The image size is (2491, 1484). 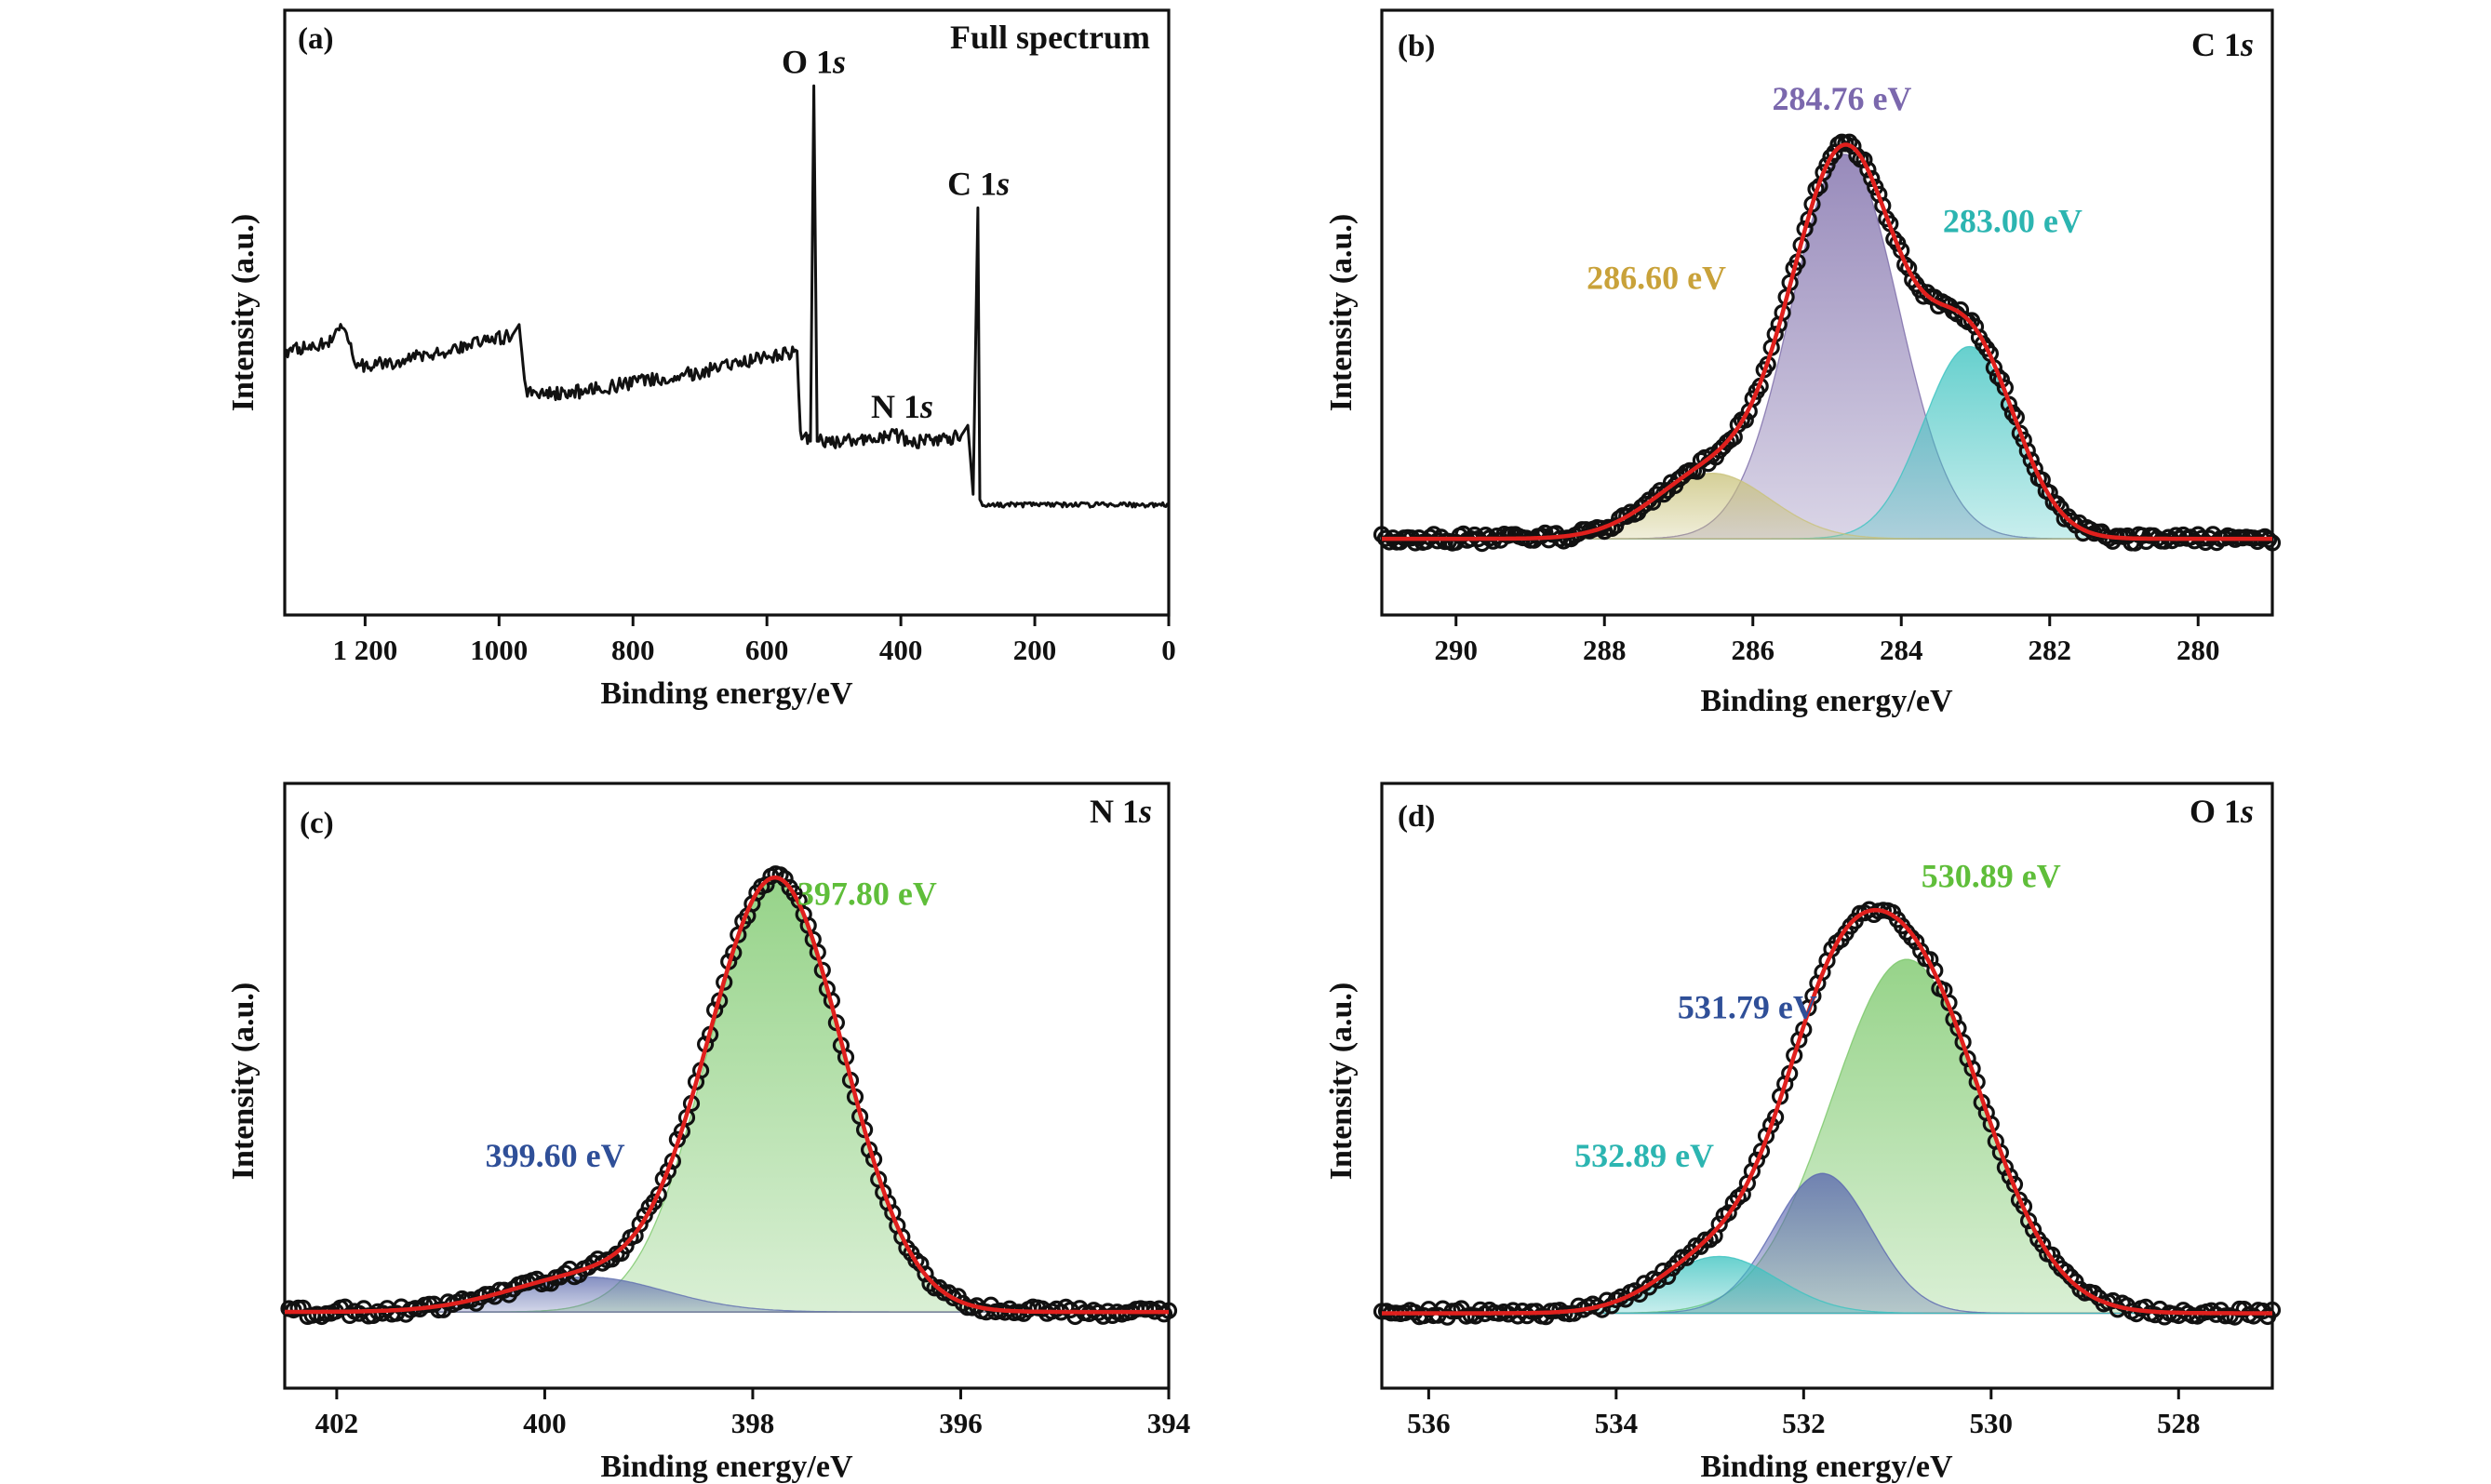 I want to click on panel-d-ticks: 536 534 532 530 528, so click(x=1804, y=1413).